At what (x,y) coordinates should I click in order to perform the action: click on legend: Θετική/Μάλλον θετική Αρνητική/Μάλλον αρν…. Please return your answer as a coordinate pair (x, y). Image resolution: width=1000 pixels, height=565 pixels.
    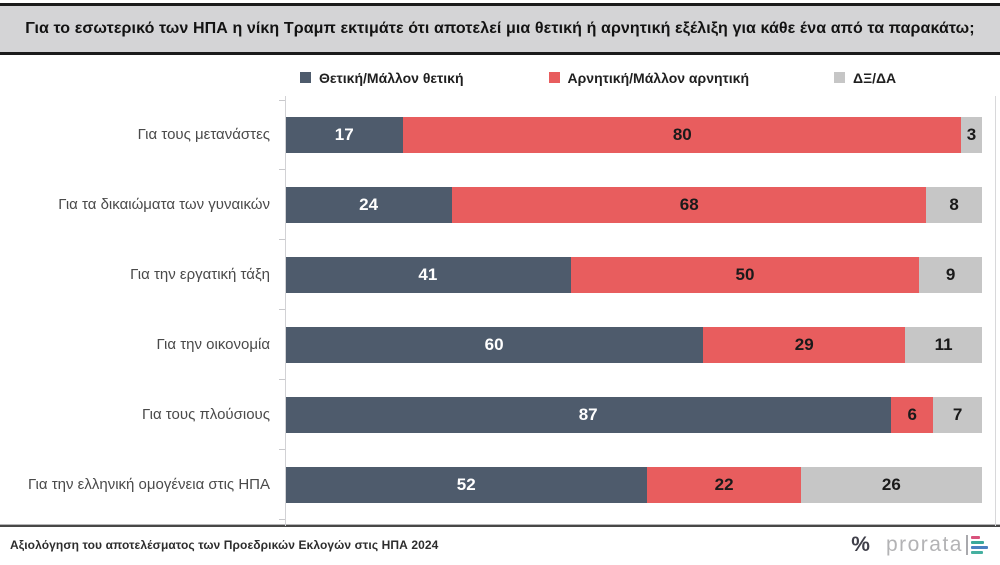
    Looking at the image, I should click on (500, 77).